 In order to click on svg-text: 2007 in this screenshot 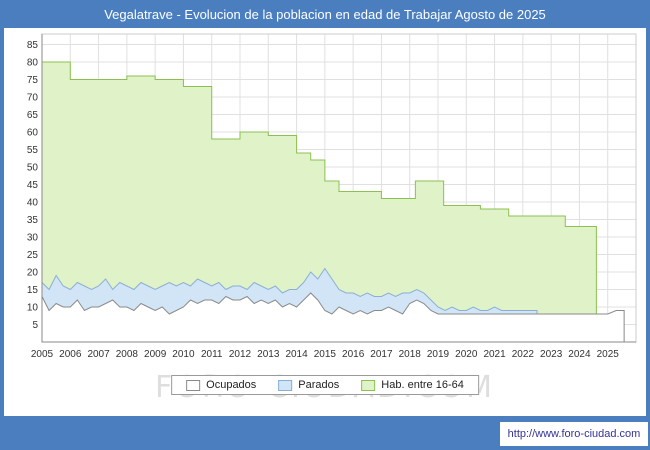, I will do `click(98, 354)`.